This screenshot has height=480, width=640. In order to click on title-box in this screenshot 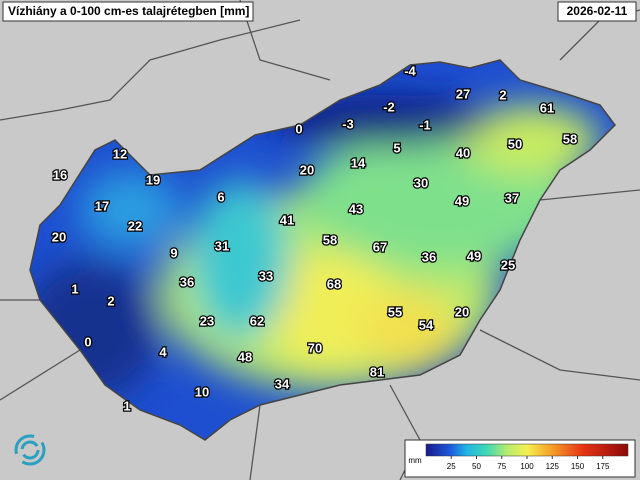, I will do `click(128, 11)`.